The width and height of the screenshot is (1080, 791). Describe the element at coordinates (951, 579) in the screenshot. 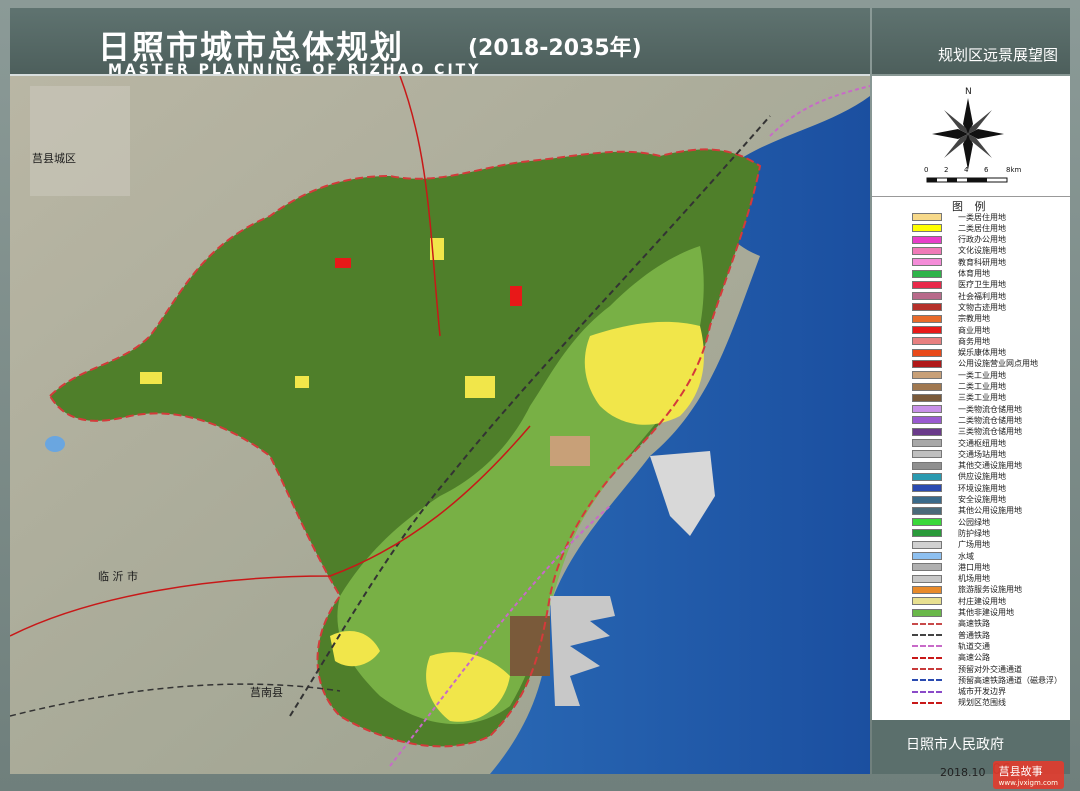

I see `legend-item: 机场用地` at that location.